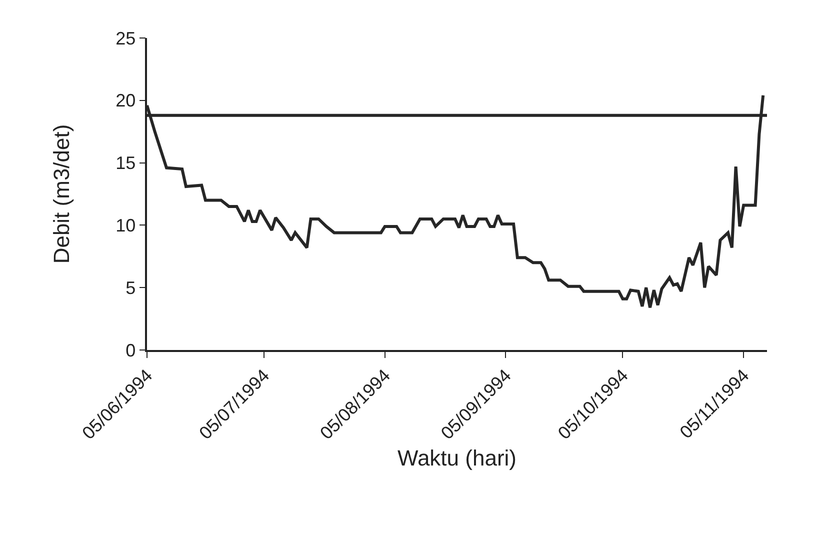 Image resolution: width=815 pixels, height=558 pixels. Describe the element at coordinates (126, 38) in the screenshot. I see `y-tick-label: 25` at that location.